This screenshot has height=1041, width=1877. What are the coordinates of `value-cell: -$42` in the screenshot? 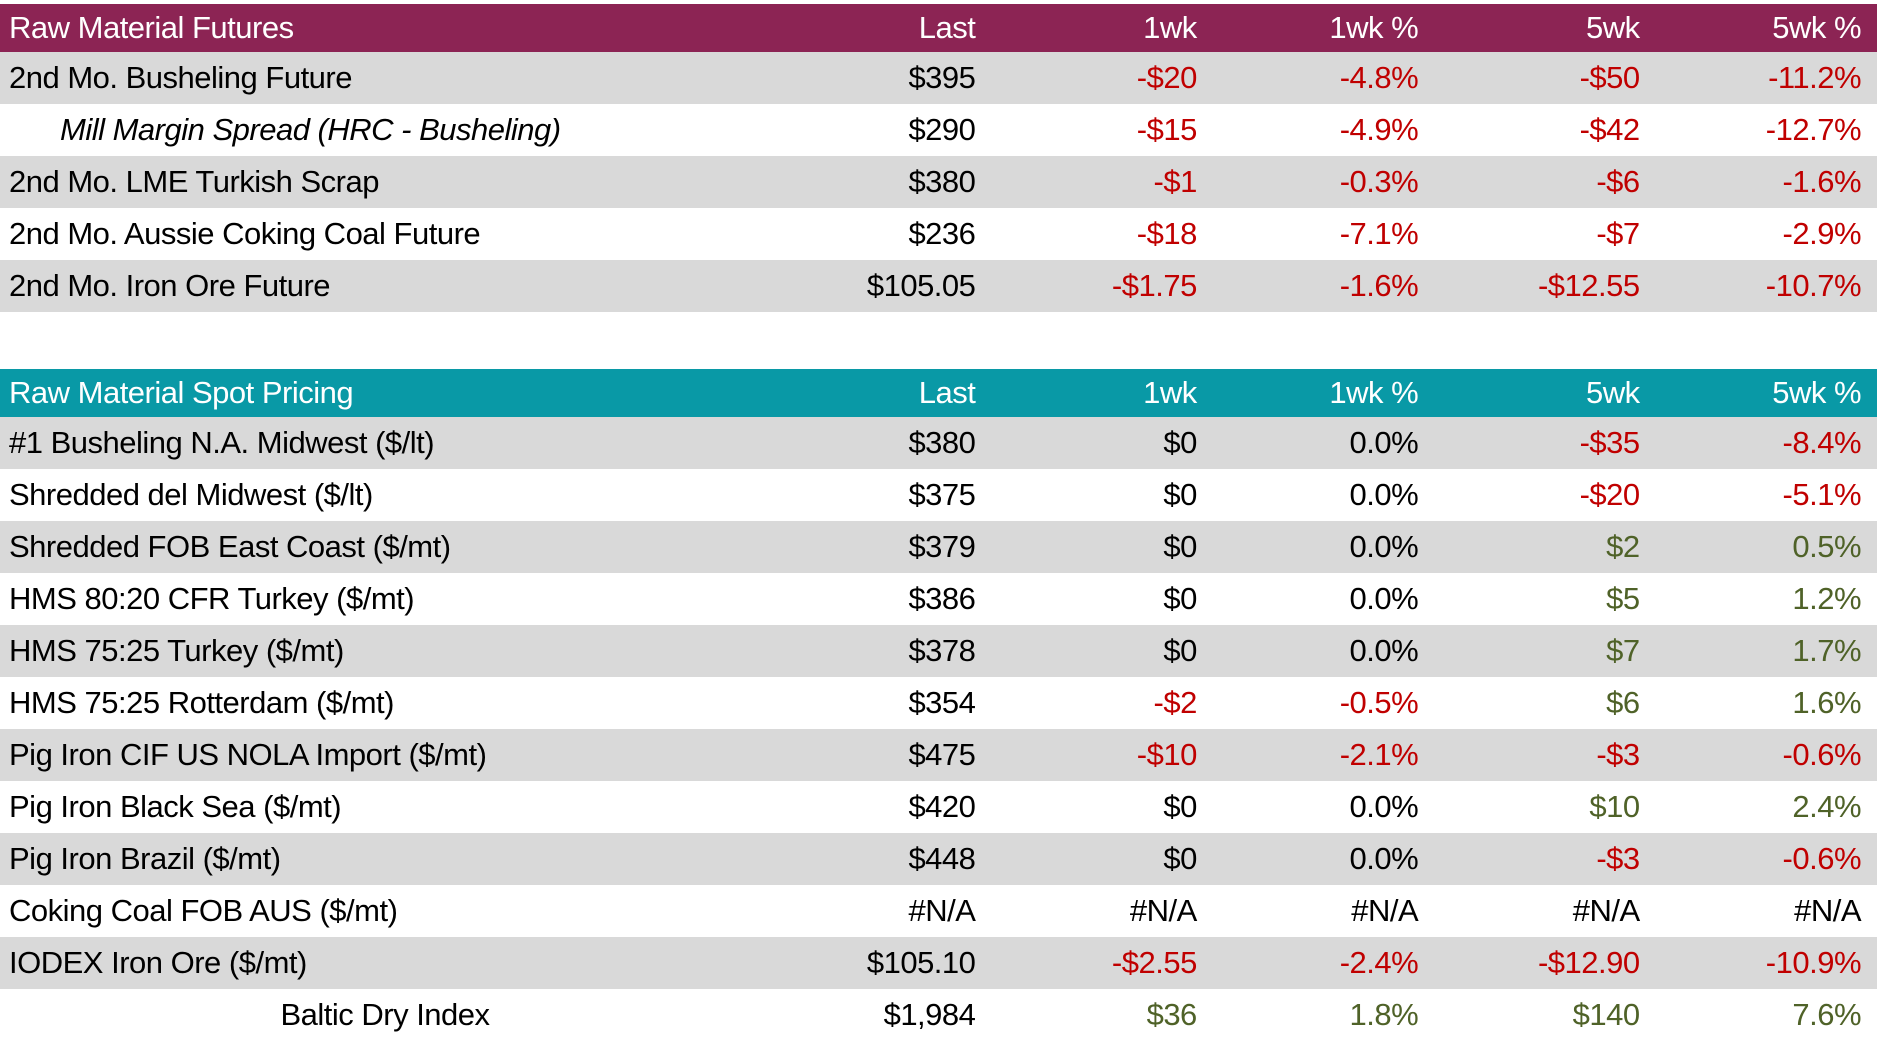 It's located at (1610, 129).